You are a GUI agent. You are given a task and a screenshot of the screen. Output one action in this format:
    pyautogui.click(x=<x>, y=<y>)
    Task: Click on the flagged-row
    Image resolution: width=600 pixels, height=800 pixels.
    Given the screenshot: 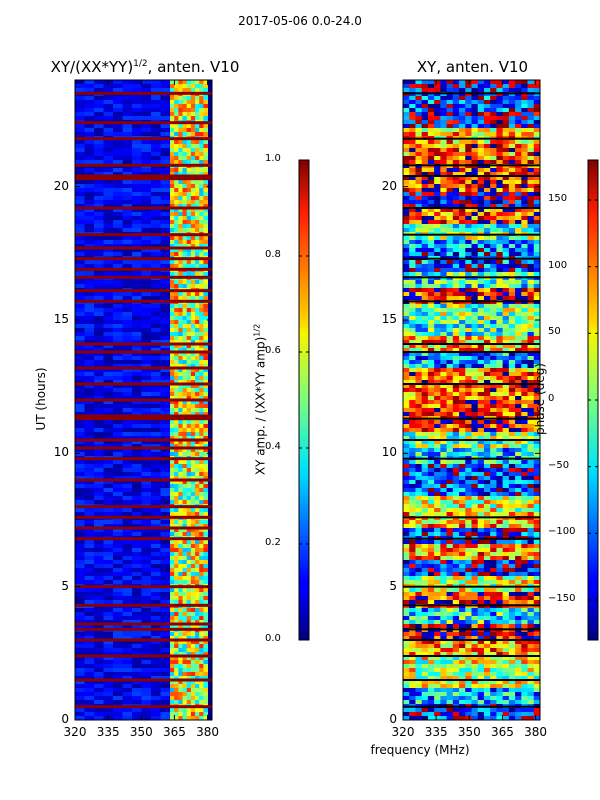 What is the action you would take?
    pyautogui.click(x=143, y=277)
    